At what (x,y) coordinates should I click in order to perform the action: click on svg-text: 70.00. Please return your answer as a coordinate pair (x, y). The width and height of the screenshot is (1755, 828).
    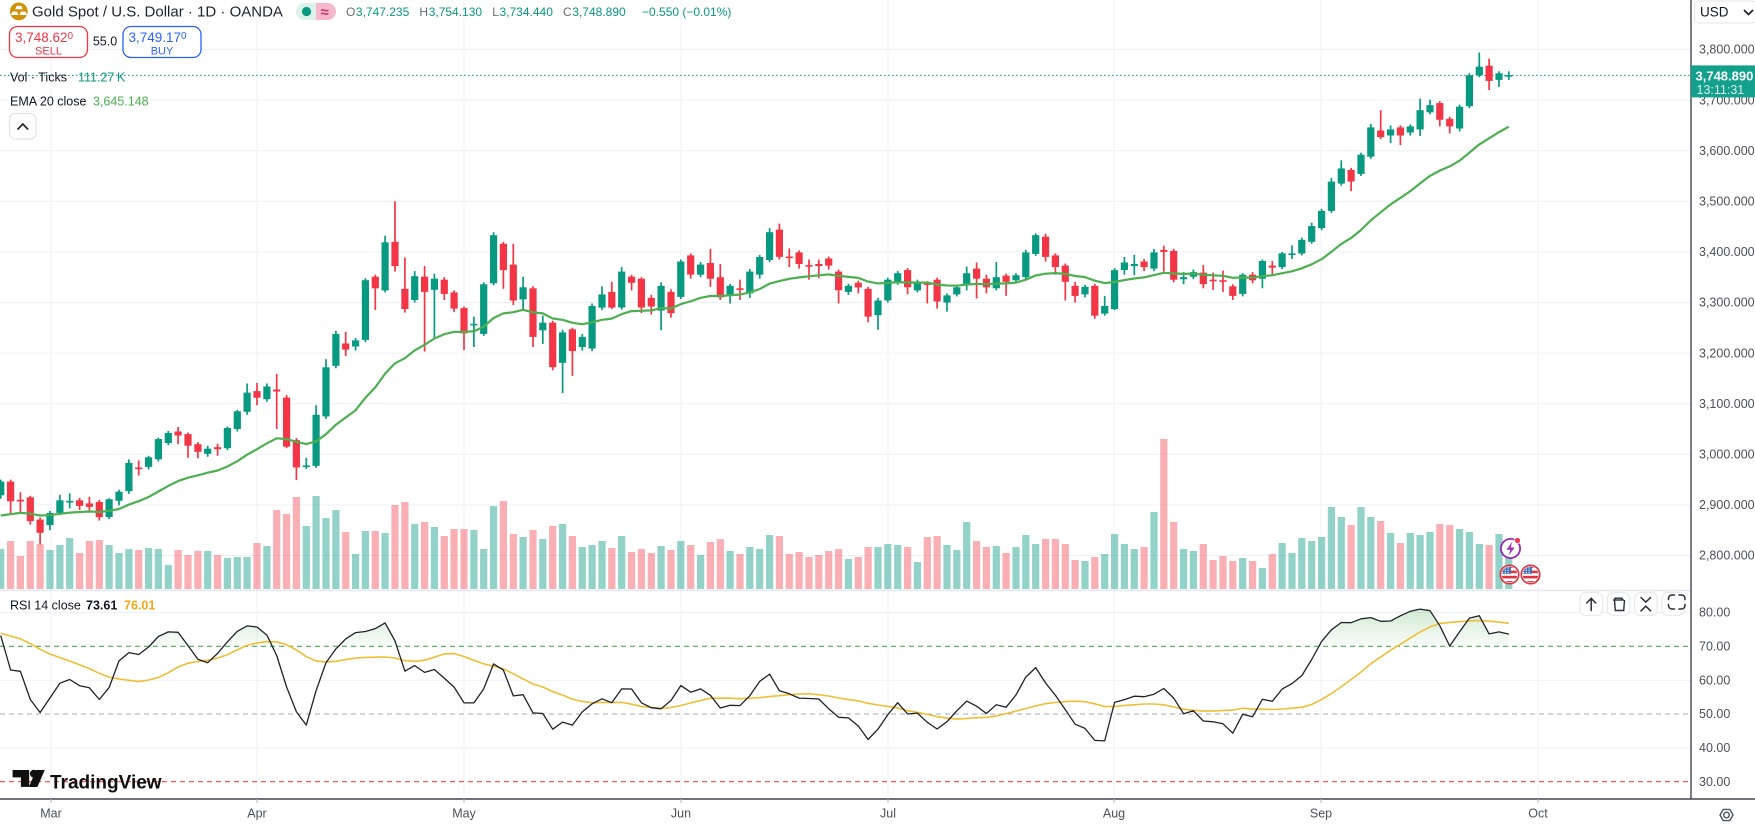
    Looking at the image, I should click on (1714, 647).